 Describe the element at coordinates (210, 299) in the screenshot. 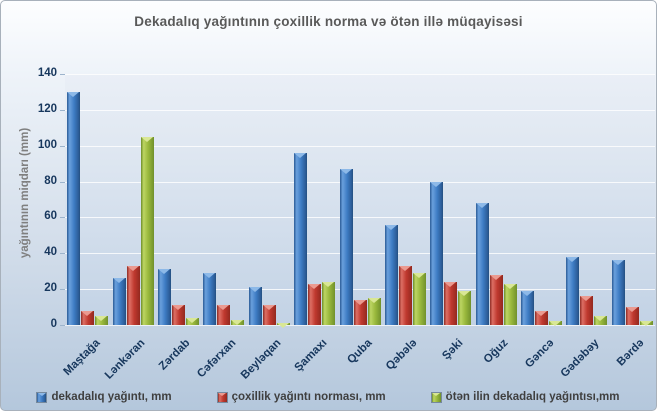

I see `bar-Cəfərxan-series0` at that location.